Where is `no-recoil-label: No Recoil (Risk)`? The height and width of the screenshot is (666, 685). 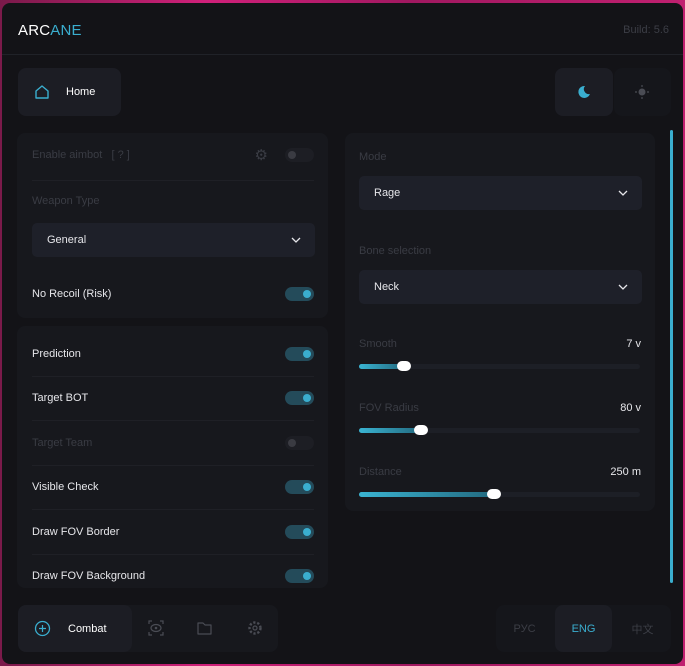 no-recoil-label: No Recoil (Risk) is located at coordinates (72, 294).